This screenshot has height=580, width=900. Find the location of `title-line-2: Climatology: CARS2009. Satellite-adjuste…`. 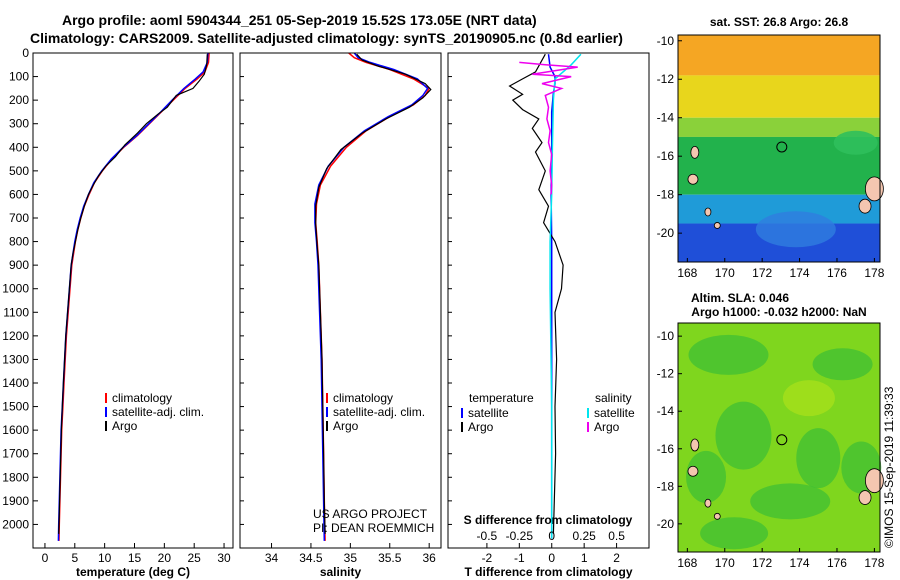

title-line-2: Climatology: CARS2009. Satellite-adjuste… is located at coordinates (326, 38).